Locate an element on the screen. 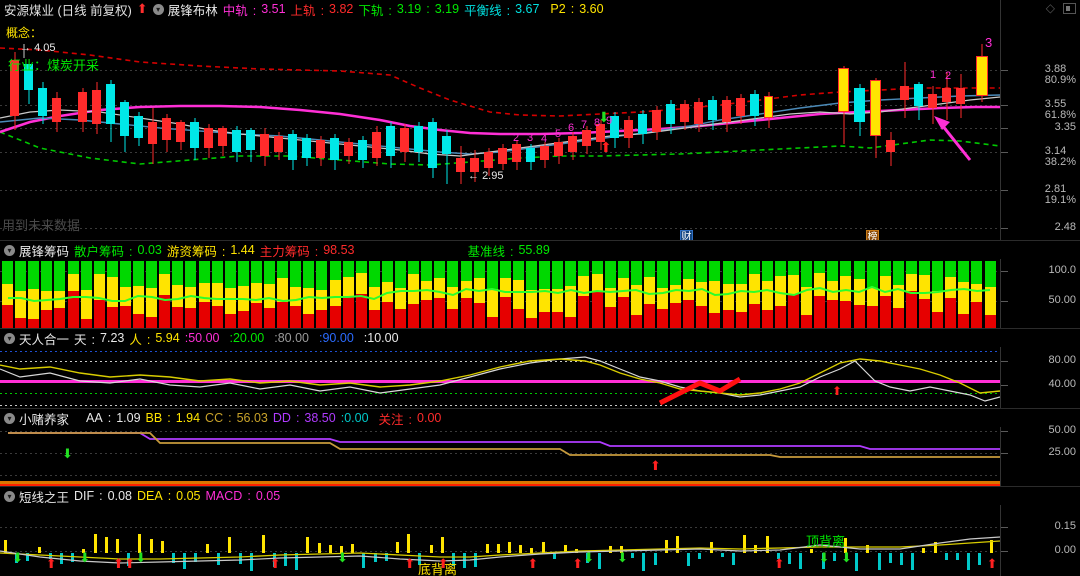  indicator-name: 展锋布林 is located at coordinates (192, 10).